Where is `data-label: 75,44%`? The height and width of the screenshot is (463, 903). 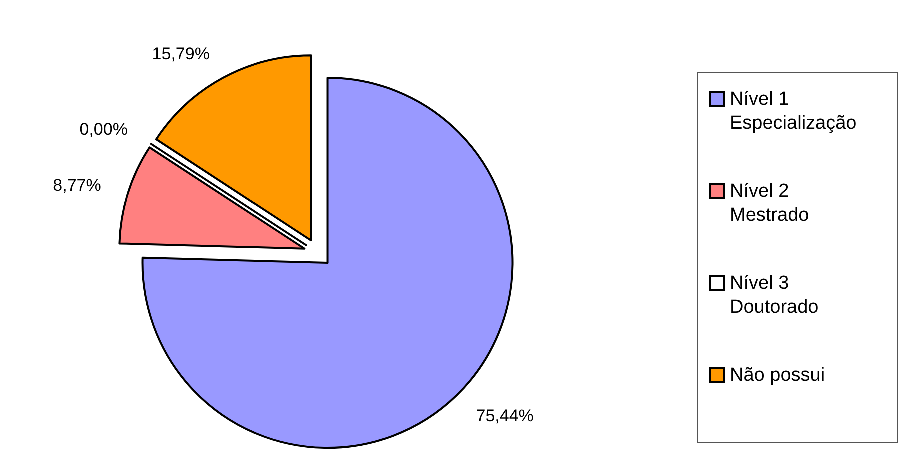
data-label: 75,44% is located at coordinates (505, 416).